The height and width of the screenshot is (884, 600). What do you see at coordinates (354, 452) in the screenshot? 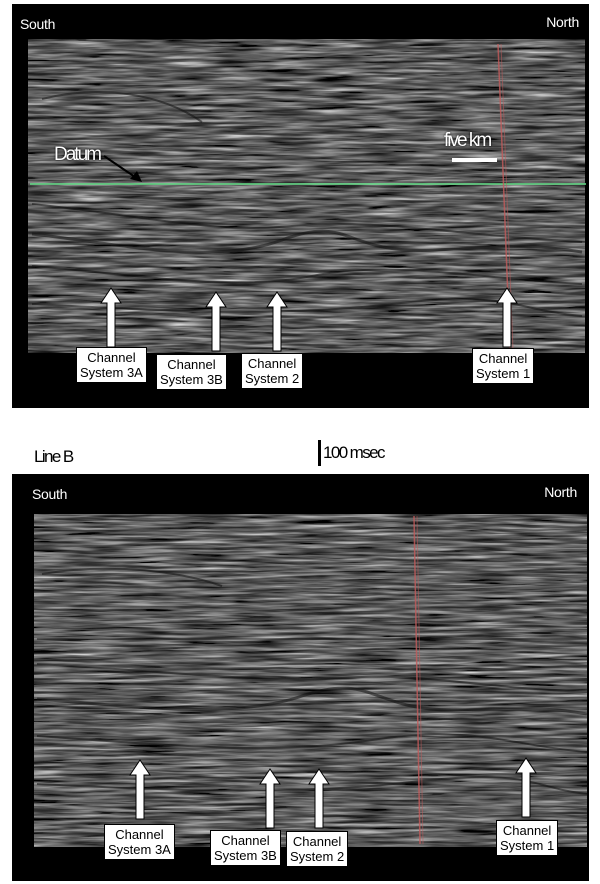
I see `time-scale-label: 100 msec` at bounding box center [354, 452].